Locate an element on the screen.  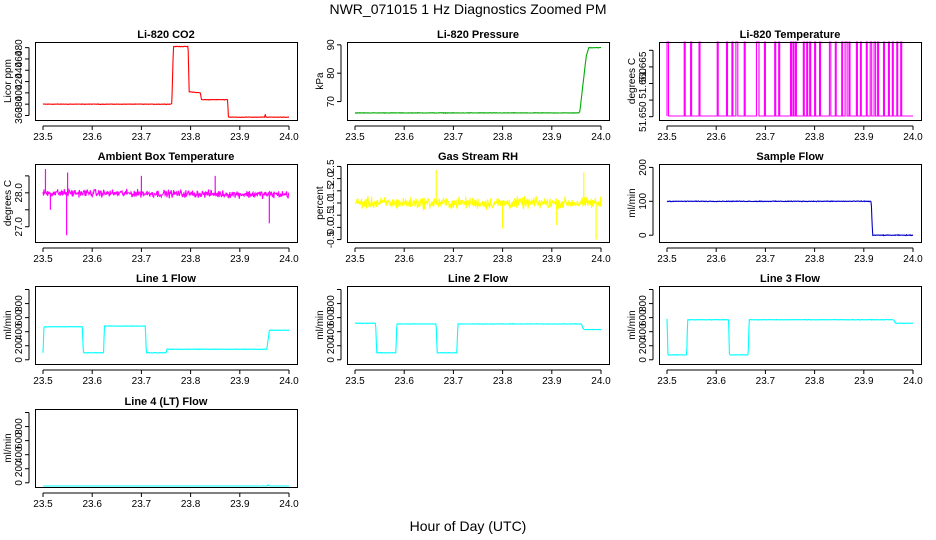
y-tick-label: 100 is located at coordinates (643, 201).